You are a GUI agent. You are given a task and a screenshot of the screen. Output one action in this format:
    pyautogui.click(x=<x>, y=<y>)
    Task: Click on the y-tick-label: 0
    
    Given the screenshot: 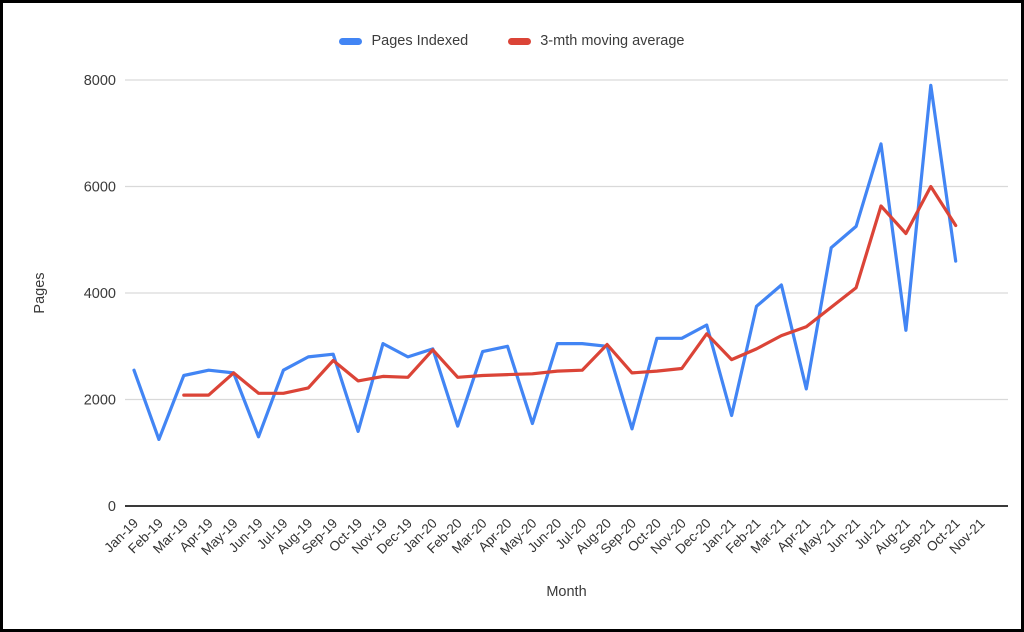 What is the action you would take?
    pyautogui.click(x=112, y=507)
    